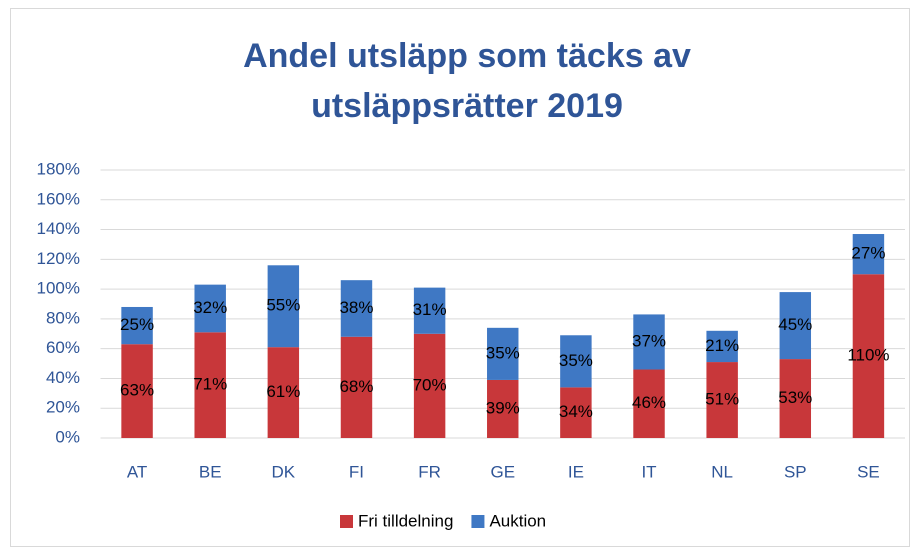 Image resolution: width=921 pixels, height=559 pixels. Describe the element at coordinates (63, 347) in the screenshot. I see `y-tick-label: 60%` at that location.